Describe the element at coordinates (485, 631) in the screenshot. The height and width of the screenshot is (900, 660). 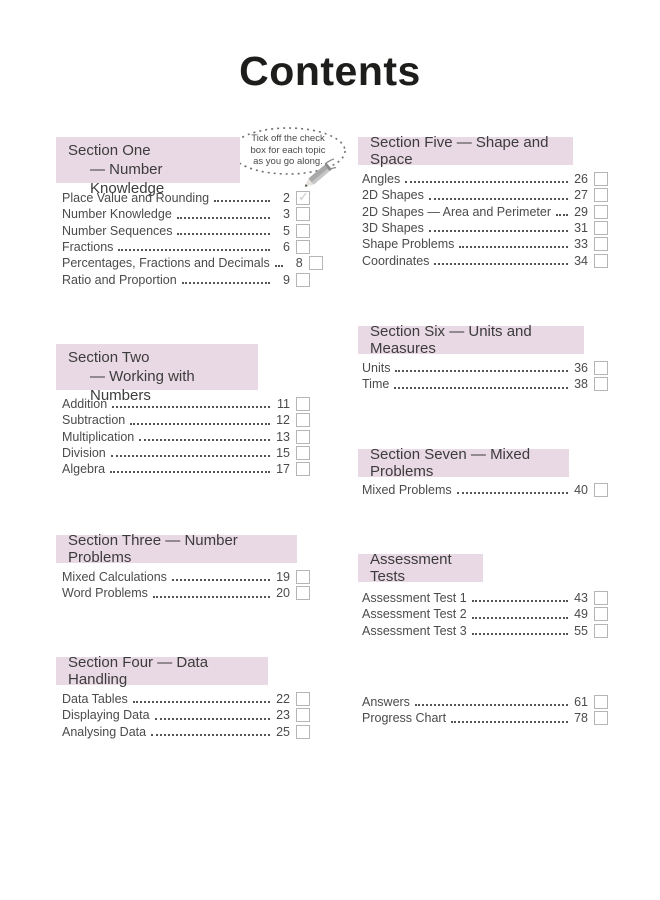
I see `toc-row: Assessment Test 3 55` at that location.